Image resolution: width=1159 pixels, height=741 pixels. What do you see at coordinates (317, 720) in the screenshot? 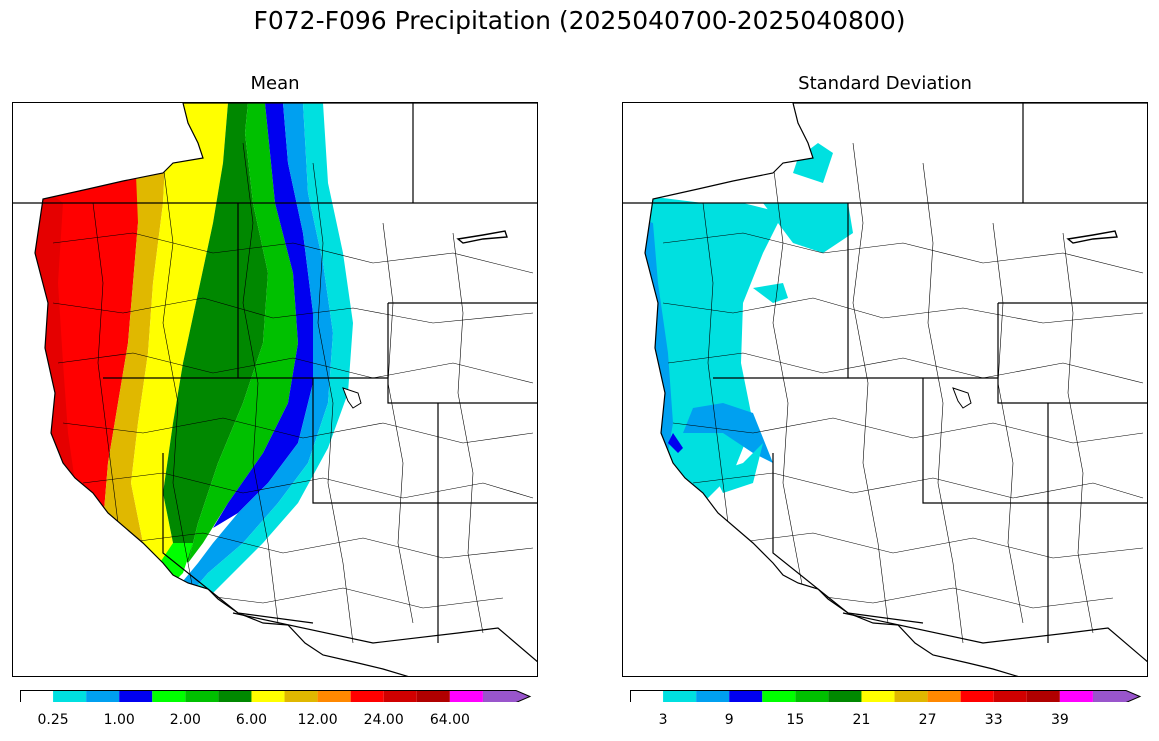
I see `colorbar-tick-label: 12.00` at bounding box center [317, 720].